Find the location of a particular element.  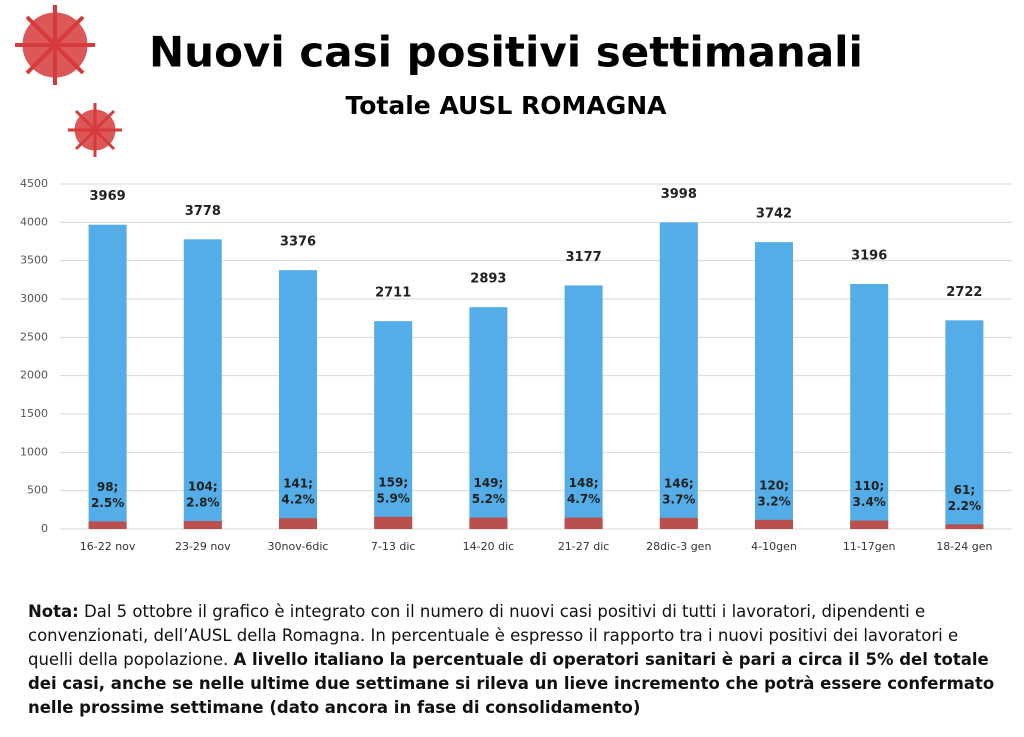

share-label: 5.9% is located at coordinates (393, 498).